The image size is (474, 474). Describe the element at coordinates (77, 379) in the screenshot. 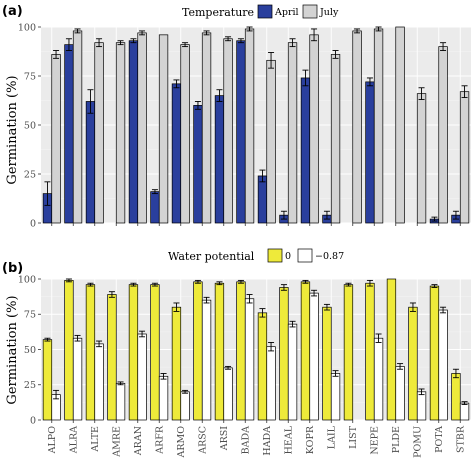

I see `panel-b-bar-minus-0-87-alra` at that location.